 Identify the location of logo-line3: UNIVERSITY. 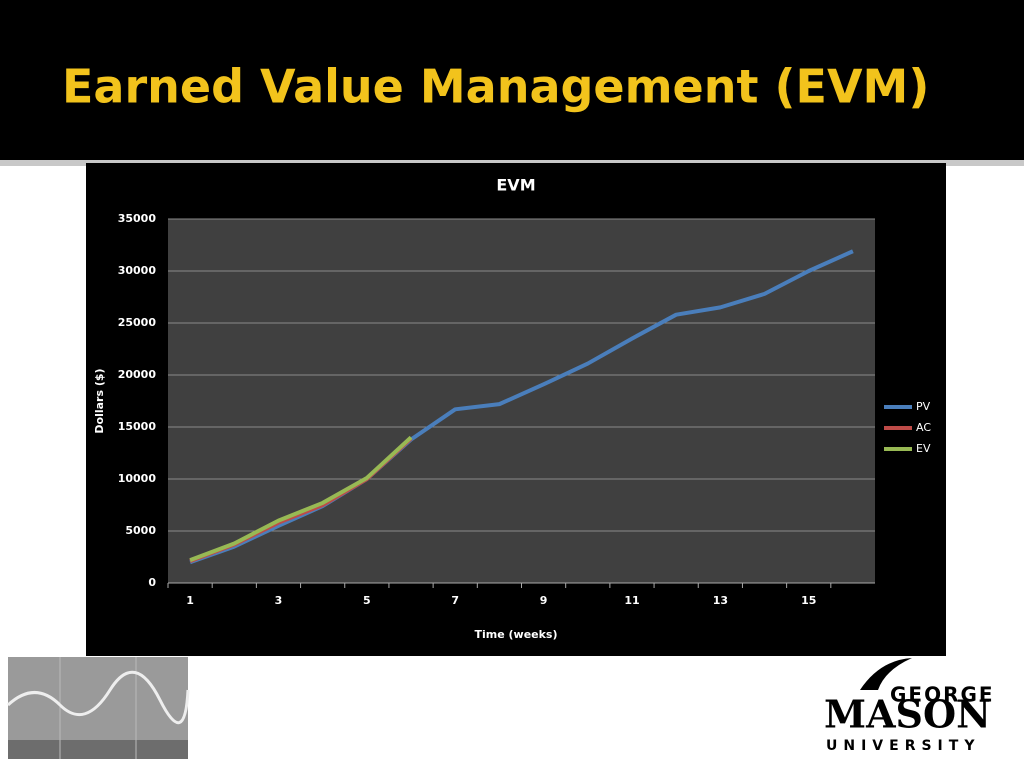
(903, 746).